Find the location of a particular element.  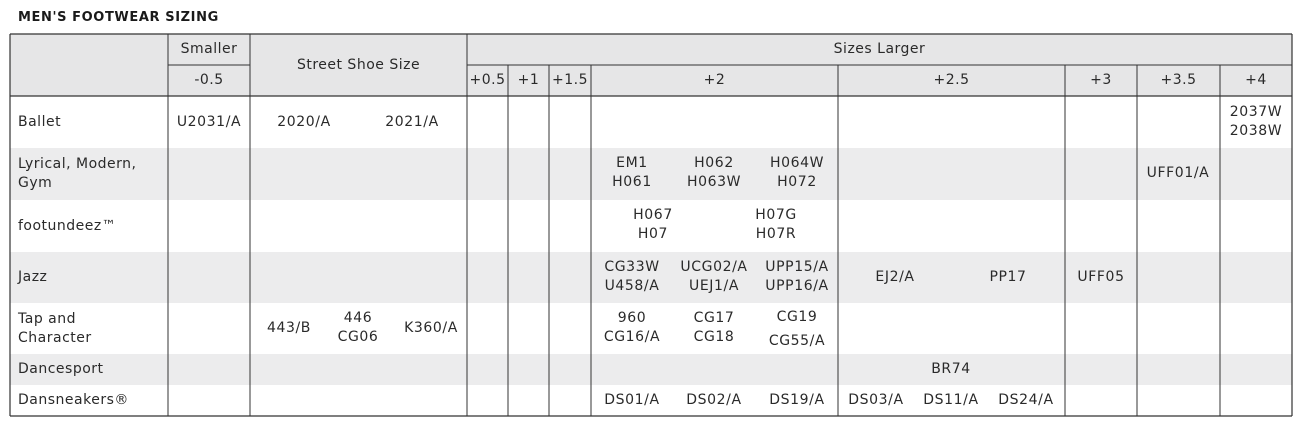

size-code: DS24/A is located at coordinates (1026, 399).